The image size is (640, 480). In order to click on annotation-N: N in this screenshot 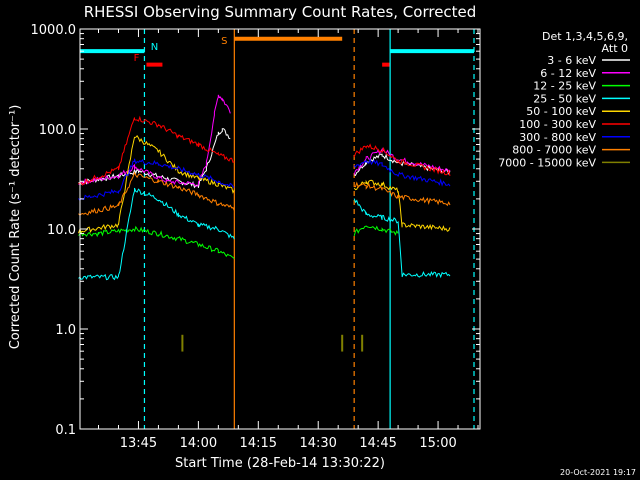, I will do `click(154, 47)`.